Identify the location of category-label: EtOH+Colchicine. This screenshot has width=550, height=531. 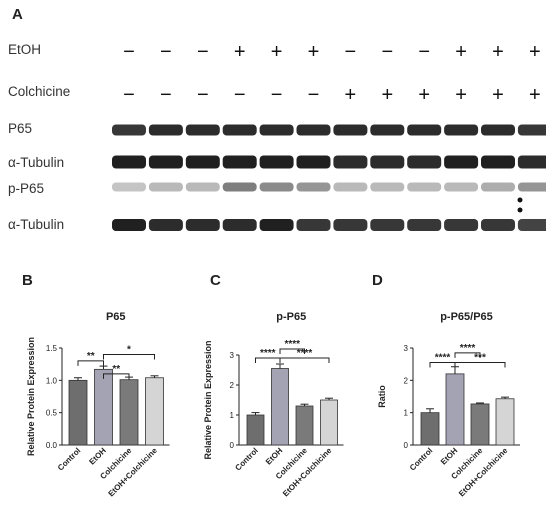
(483, 472).